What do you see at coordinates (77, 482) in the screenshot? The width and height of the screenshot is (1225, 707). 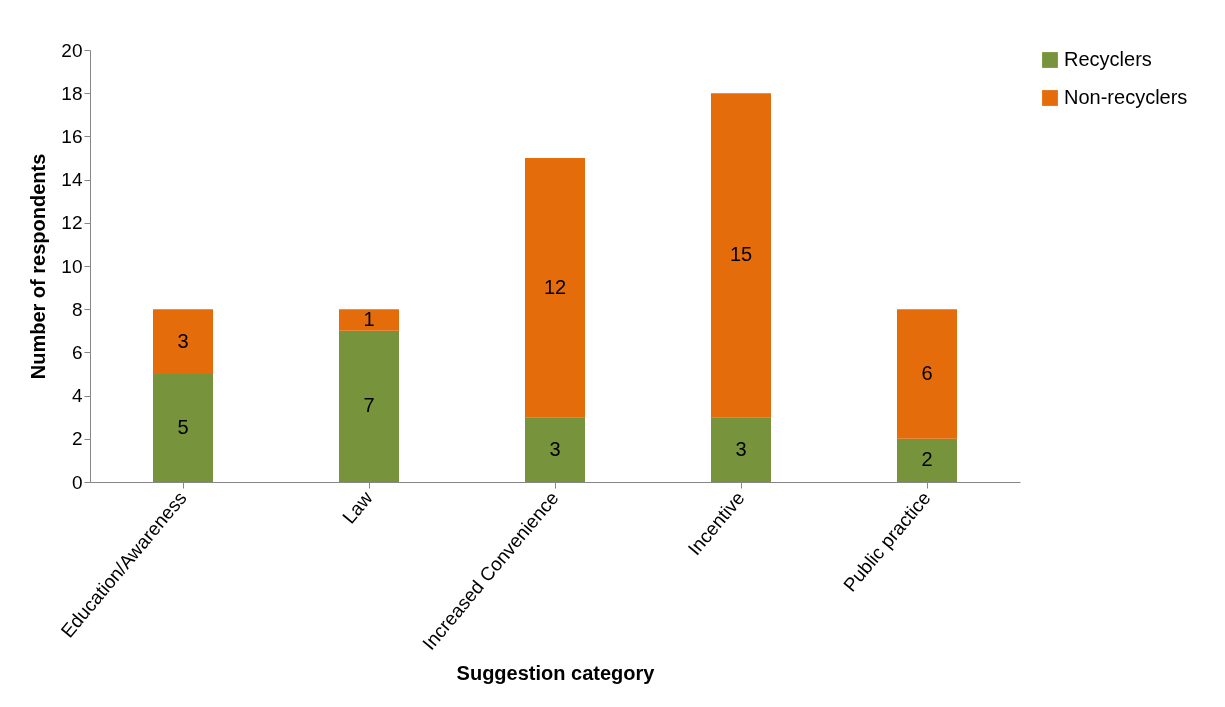 I see `y-tick-label: 0` at bounding box center [77, 482].